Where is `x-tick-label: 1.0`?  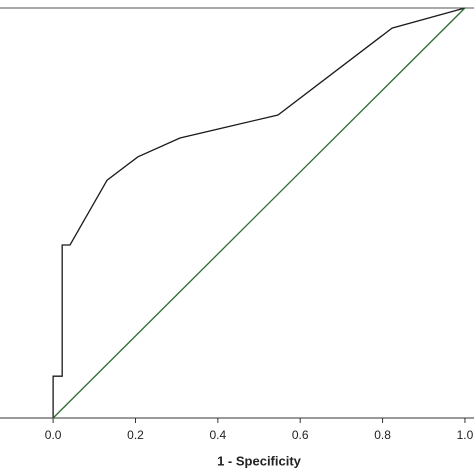
x-tick-label: 1.0 is located at coordinates (465, 435).